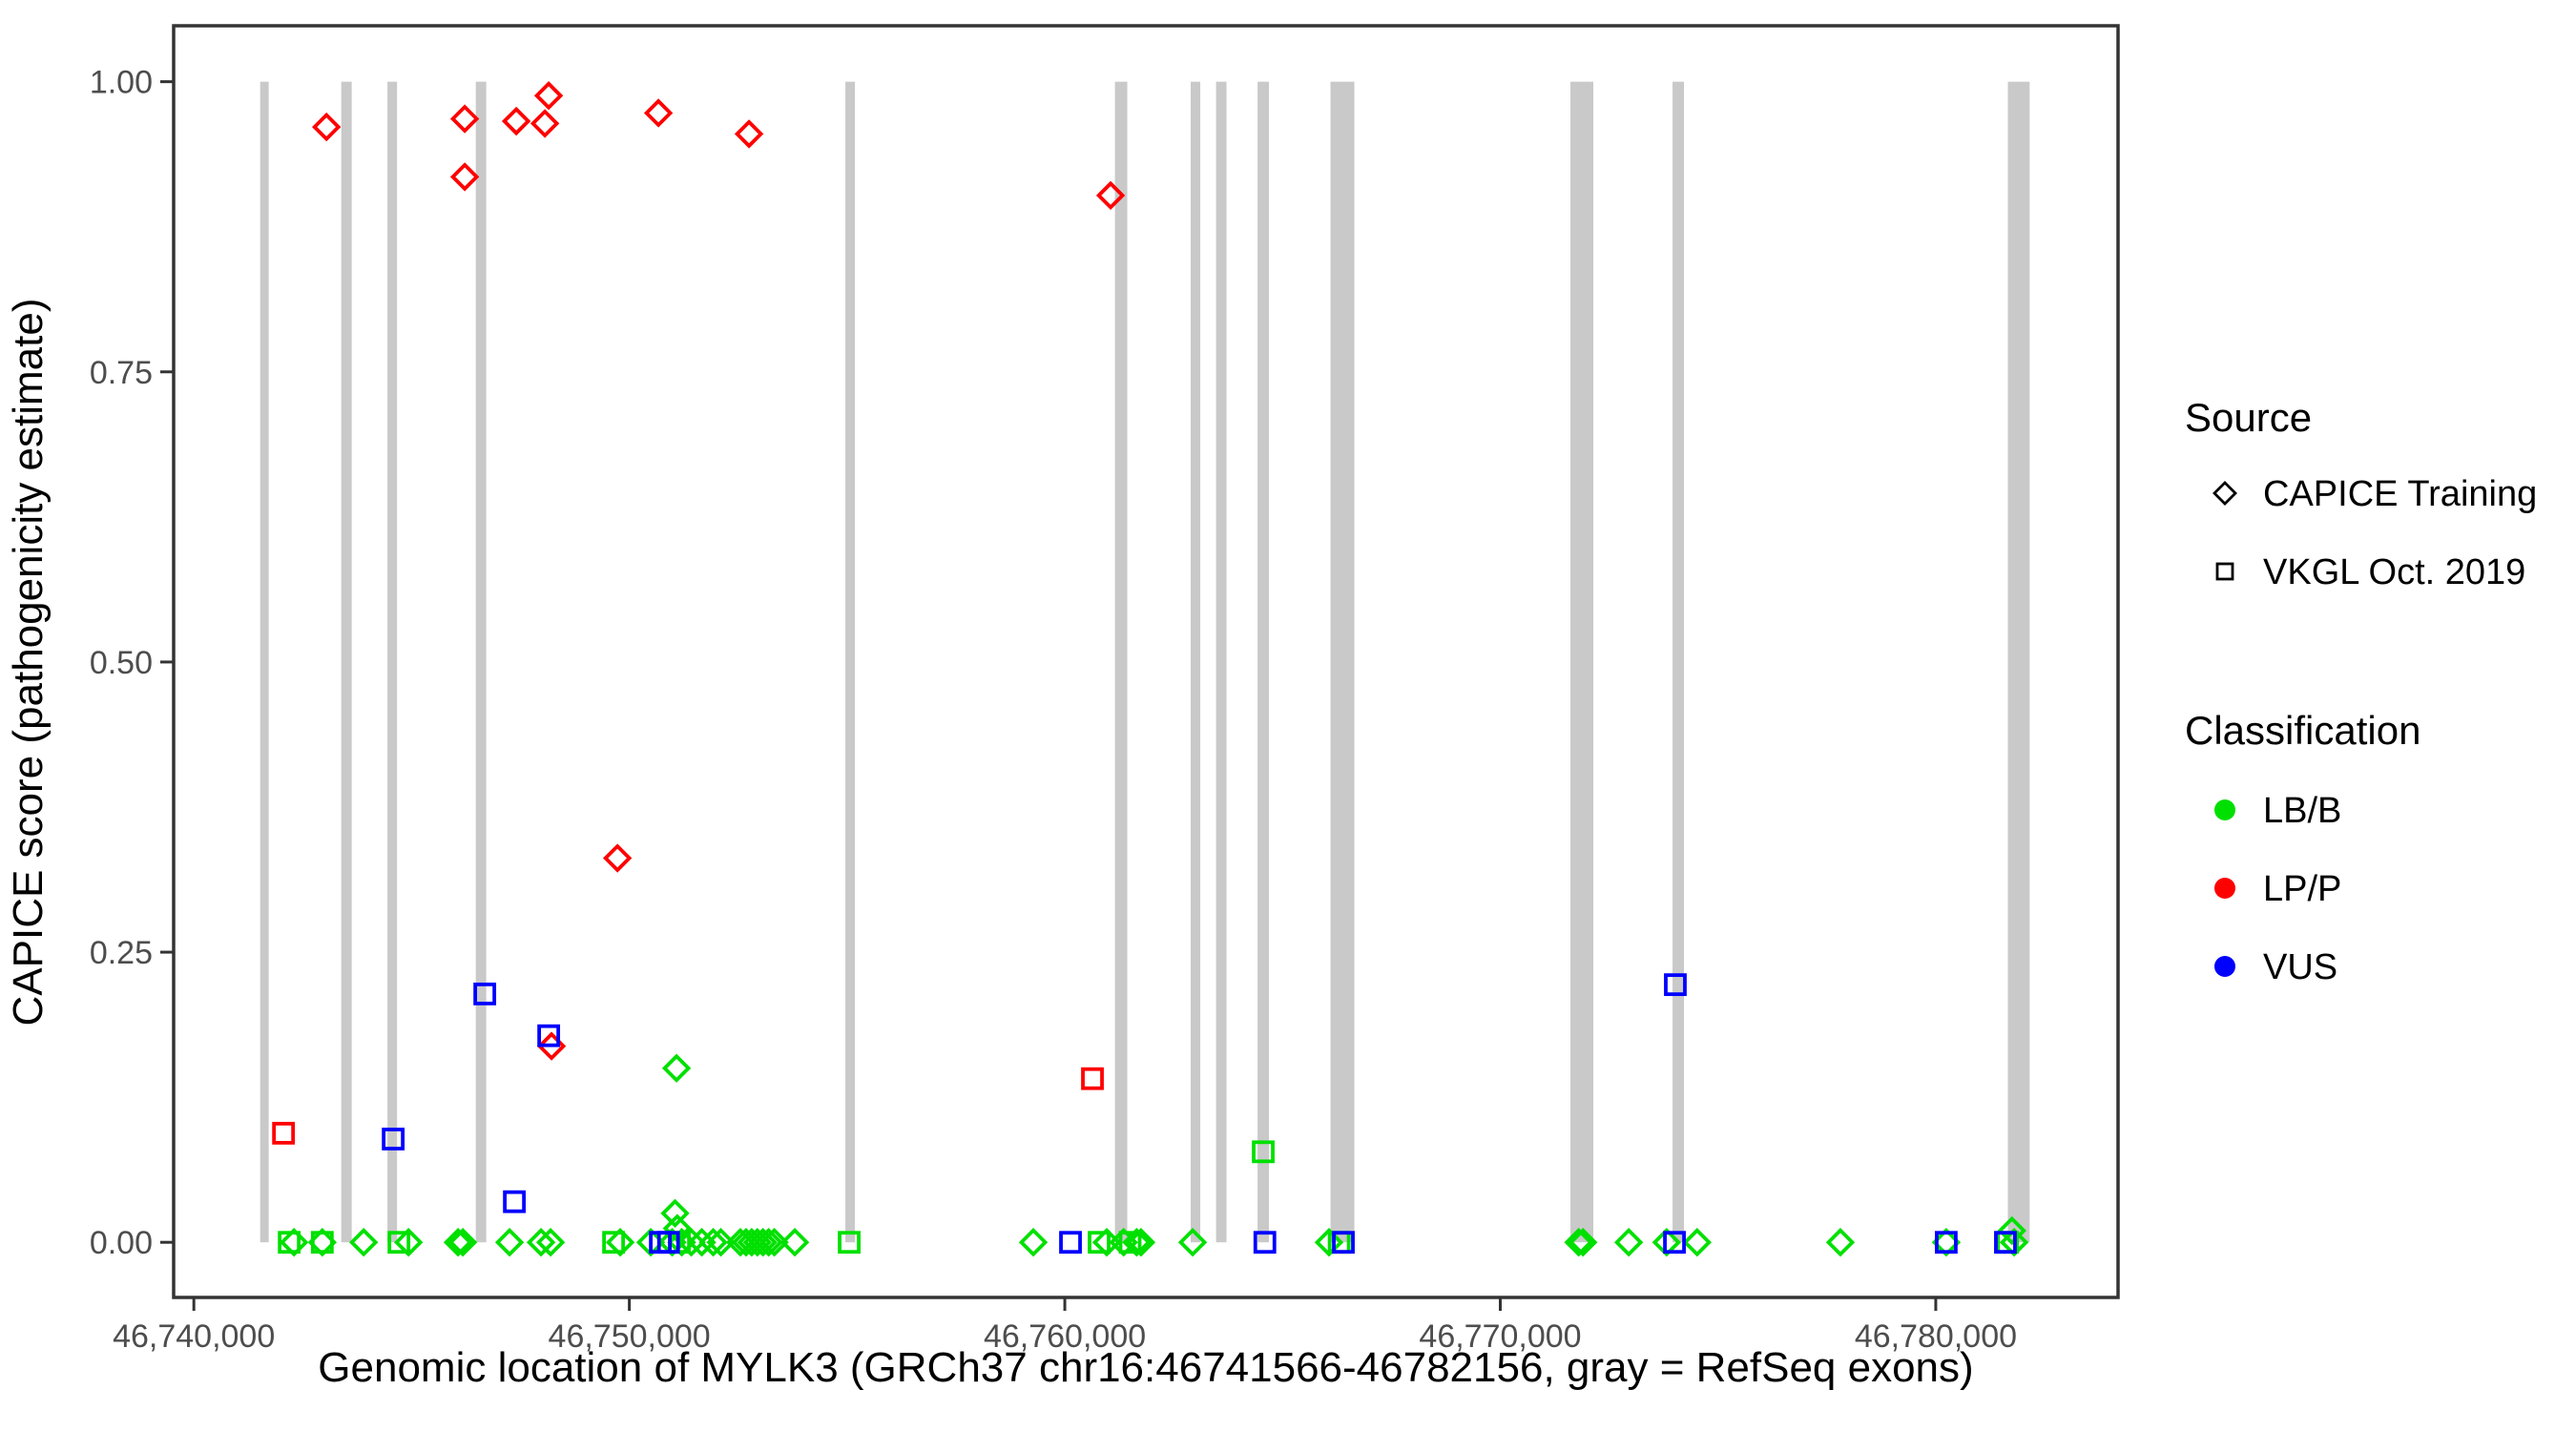 The image size is (2576, 1431). I want to click on legend-source-item-label: CAPICE Training, so click(2400, 494).